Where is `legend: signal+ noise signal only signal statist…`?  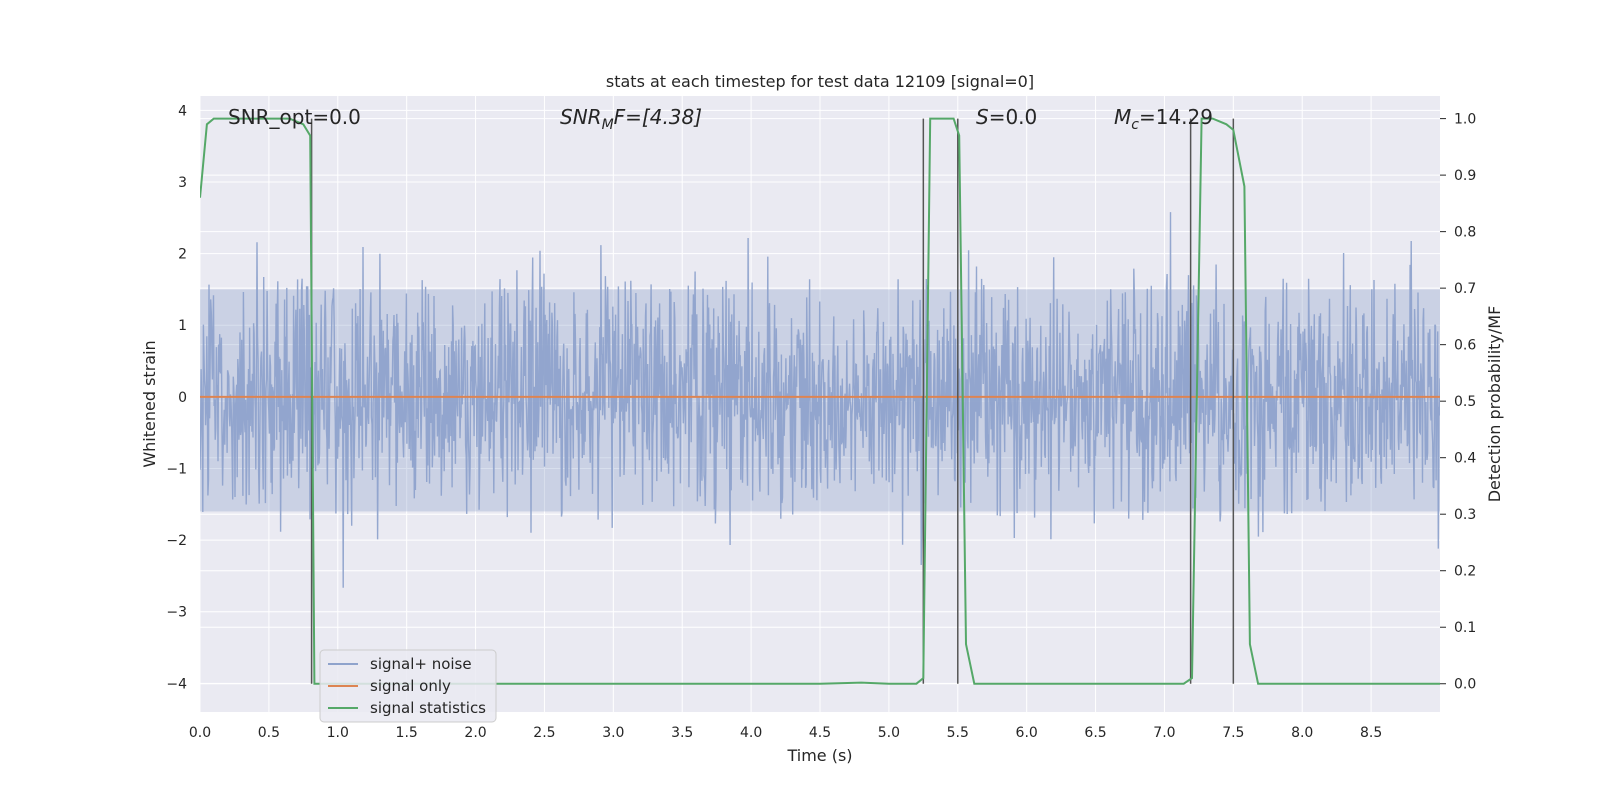
legend: signal+ noise signal only signal statist… is located at coordinates (408, 686).